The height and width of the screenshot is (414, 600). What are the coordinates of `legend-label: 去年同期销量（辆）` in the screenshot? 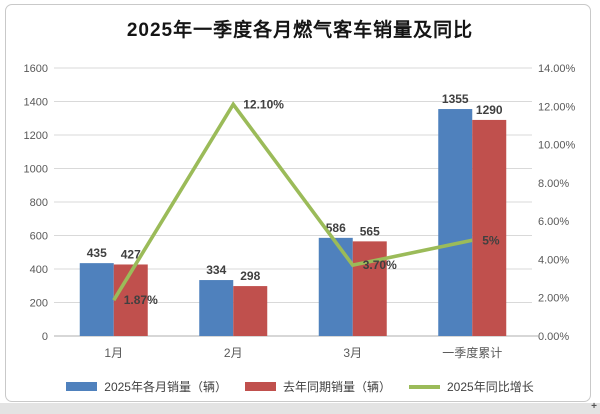 It's located at (336, 387).